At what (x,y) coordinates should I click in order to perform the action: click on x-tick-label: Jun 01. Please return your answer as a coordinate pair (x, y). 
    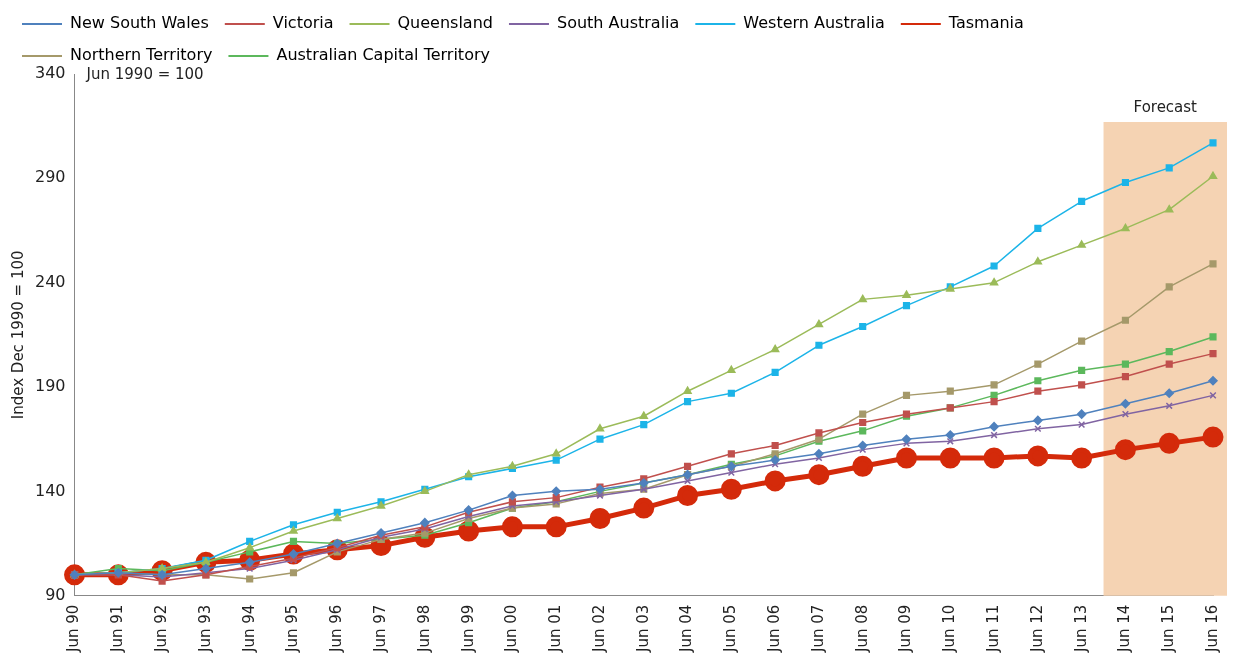
    Looking at the image, I should click on (555, 628).